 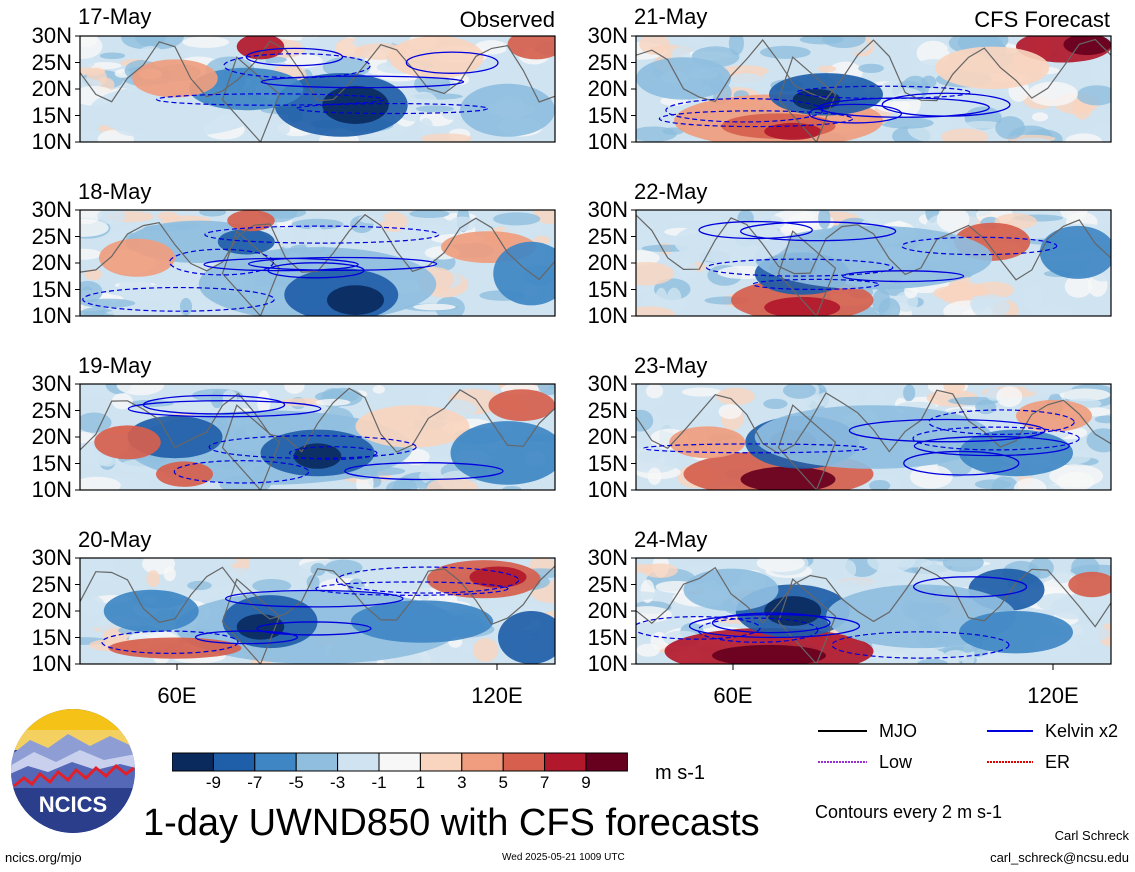 What do you see at coordinates (671, 365) in the screenshot?
I see `panel-date: 23-May` at bounding box center [671, 365].